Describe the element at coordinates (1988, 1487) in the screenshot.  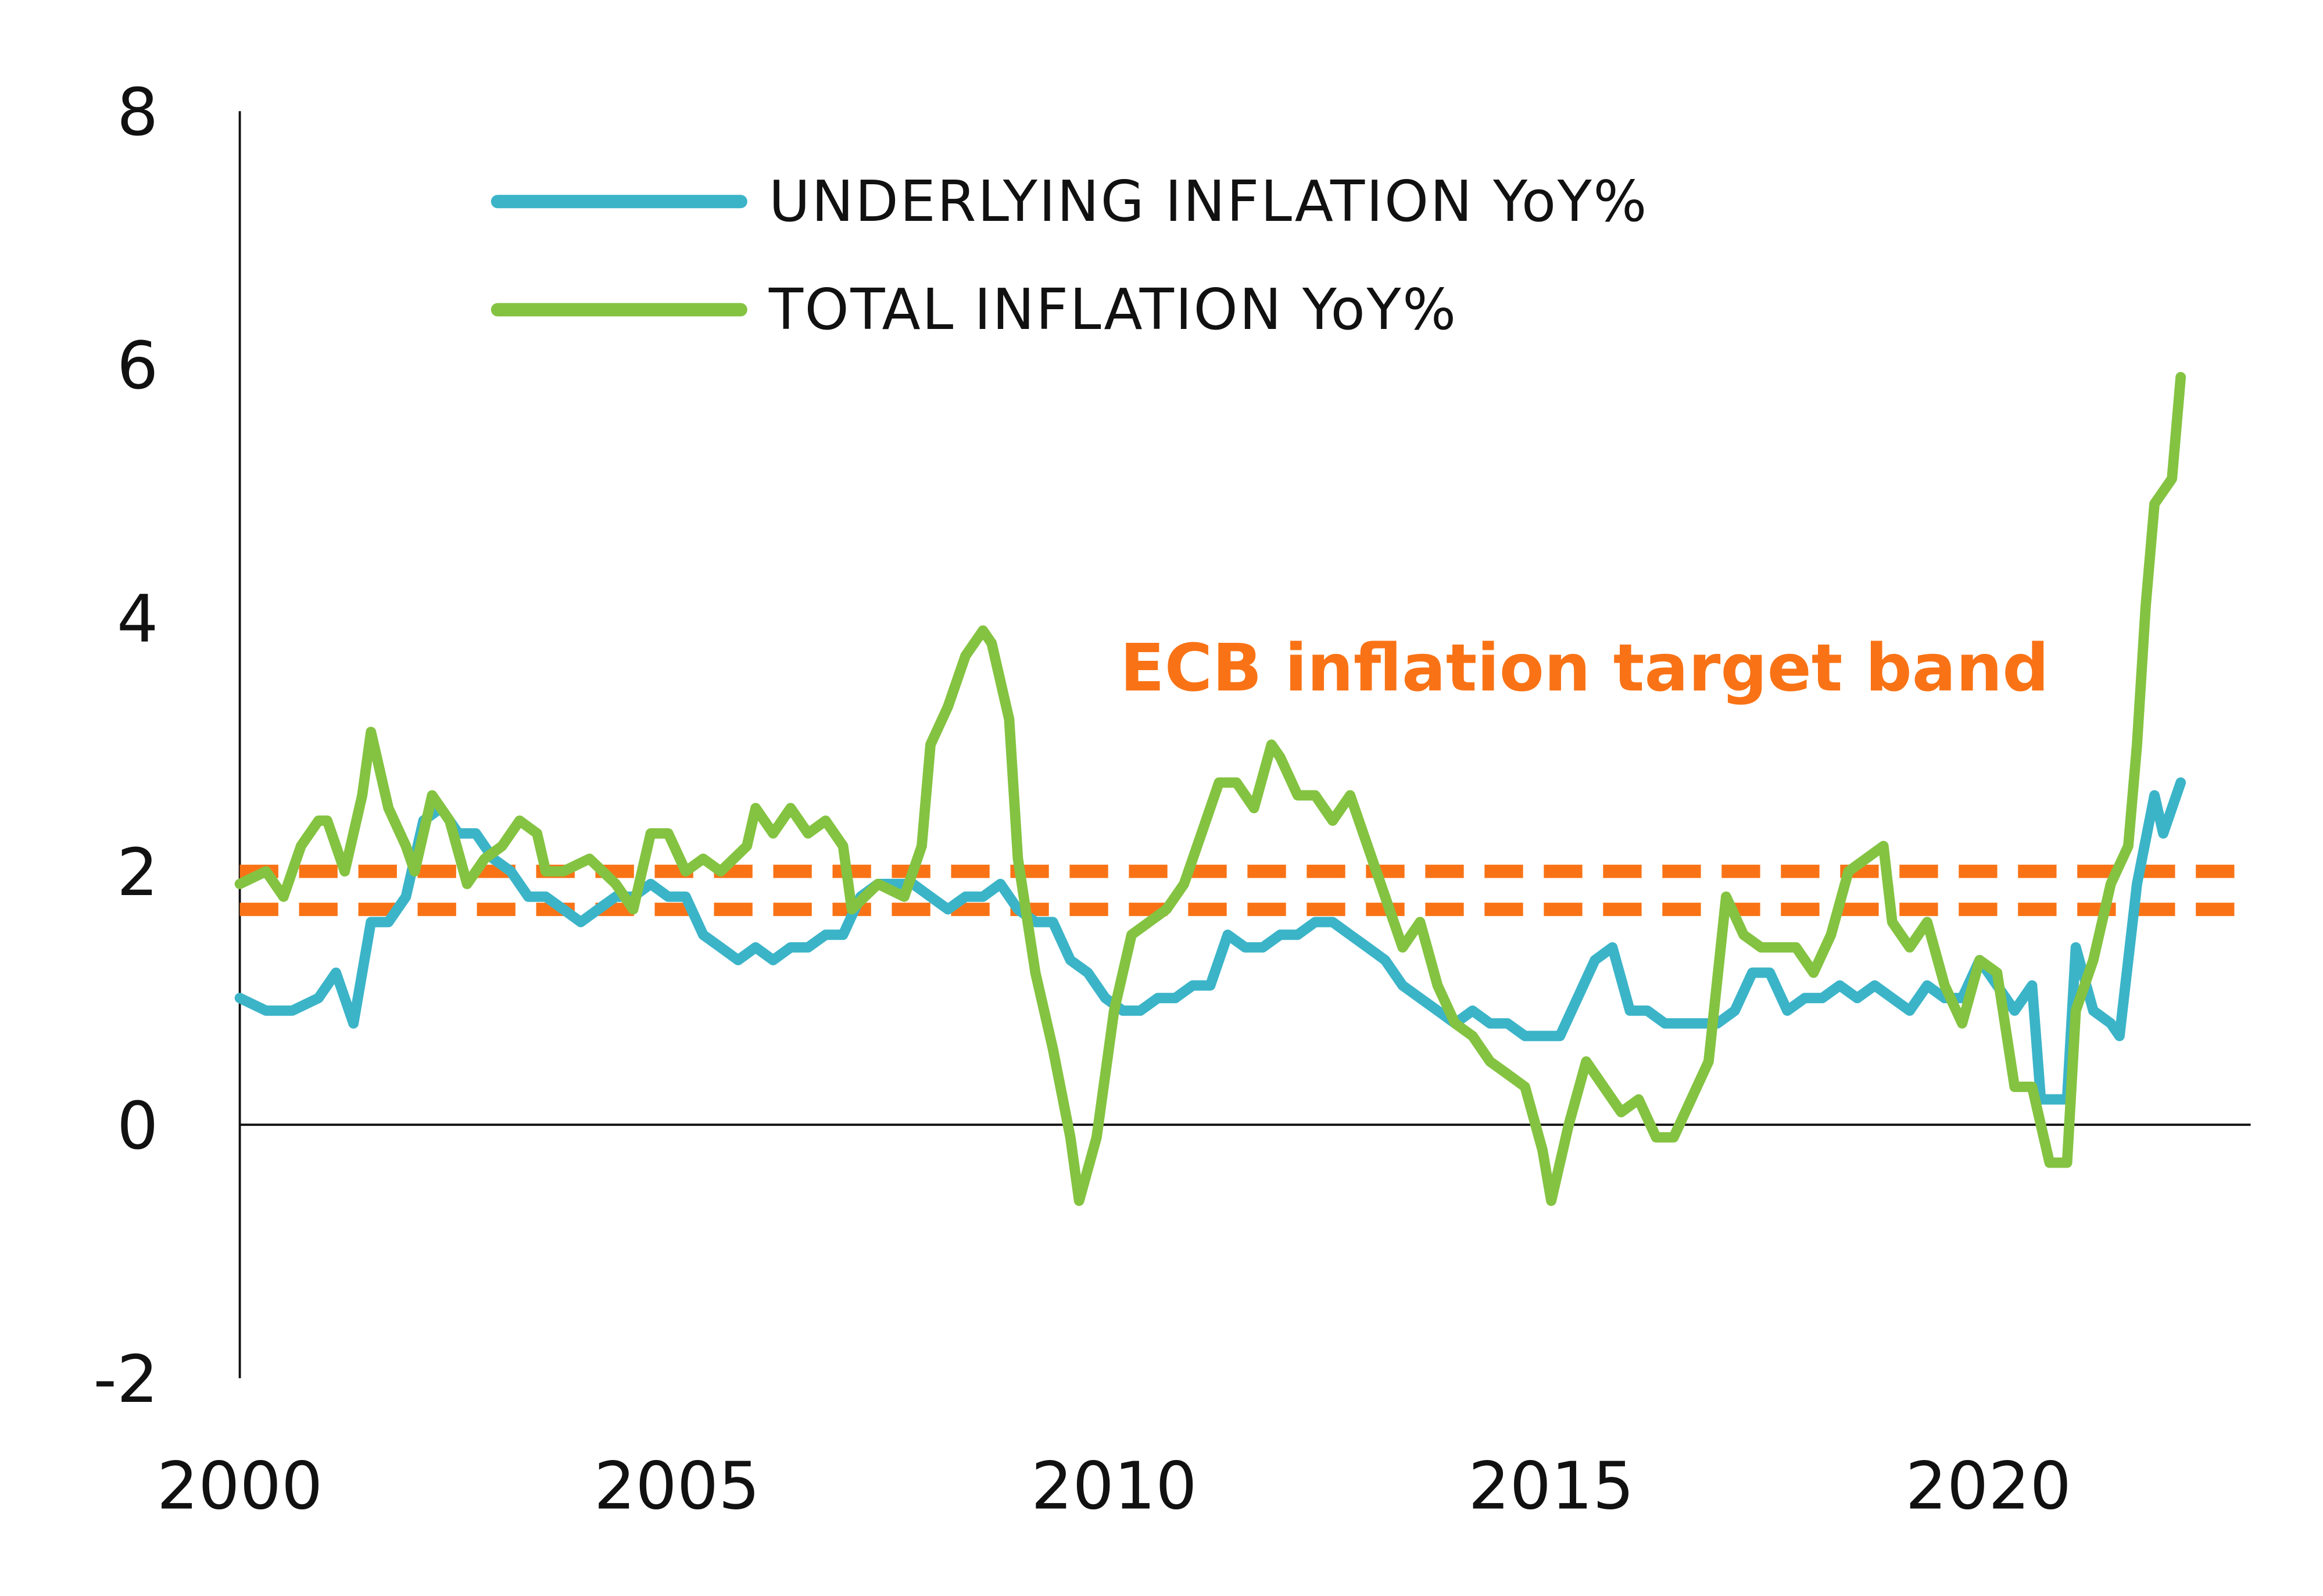
I see `x-tick-label: 2020` at that location.